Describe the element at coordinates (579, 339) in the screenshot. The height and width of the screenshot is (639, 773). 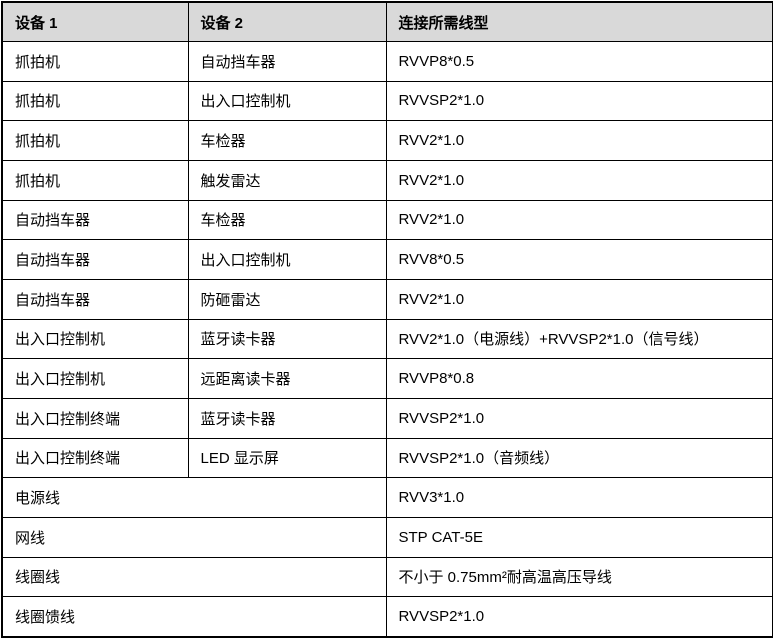
I see `cable-cell: RVV2*1.0（电源线）+RVVSP2*1.0（信号线）` at that location.